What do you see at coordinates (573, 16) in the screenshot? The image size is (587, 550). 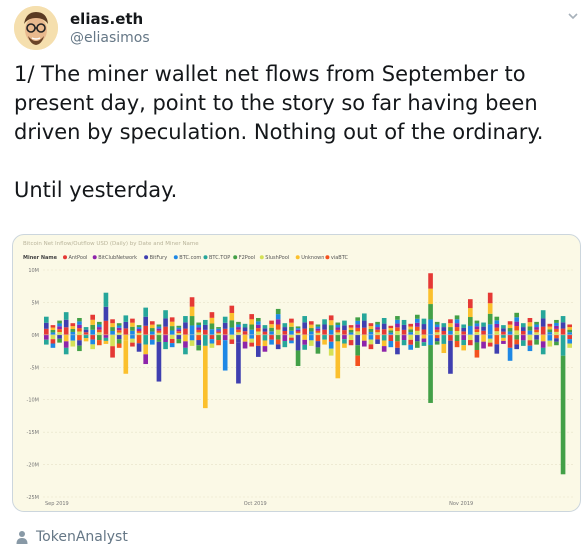 I see `chevron-down-icon` at bounding box center [573, 16].